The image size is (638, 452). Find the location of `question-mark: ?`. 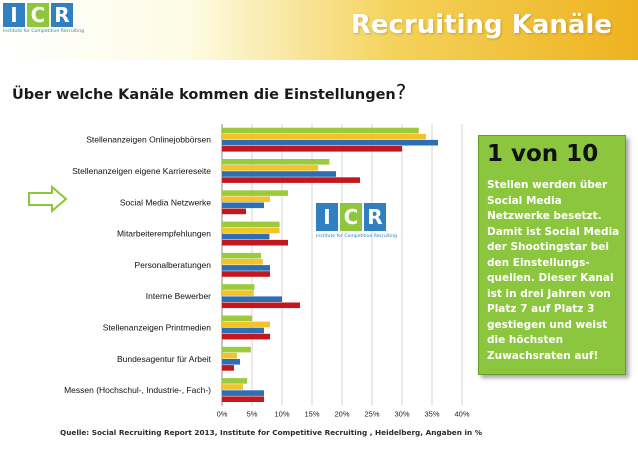

question-mark: ? is located at coordinates (401, 92).